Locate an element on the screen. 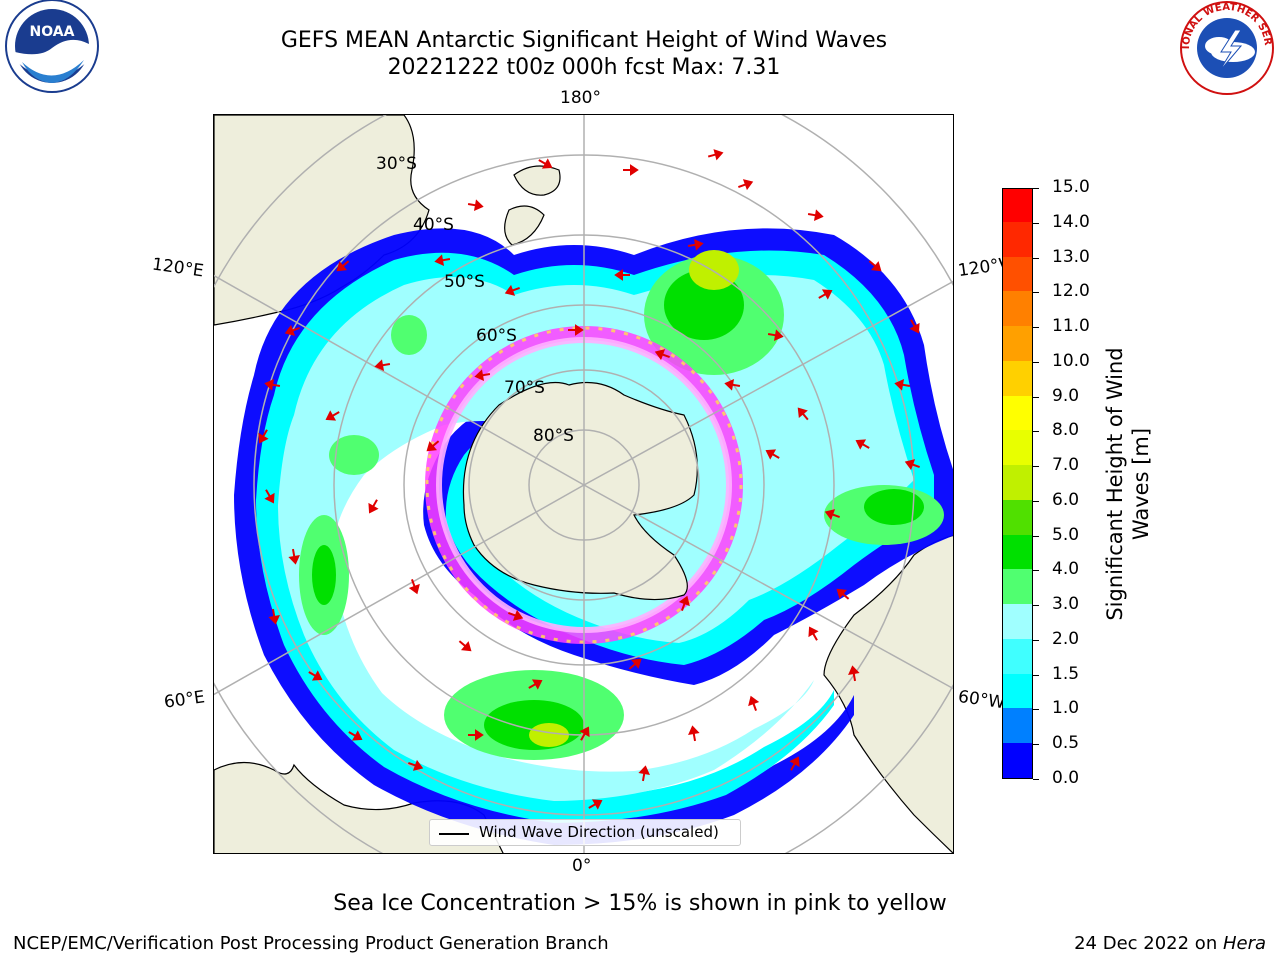 Image resolution: width=1280 pixels, height=960 pixels. colorbar-tick-label: 7.0 is located at coordinates (1066, 465).